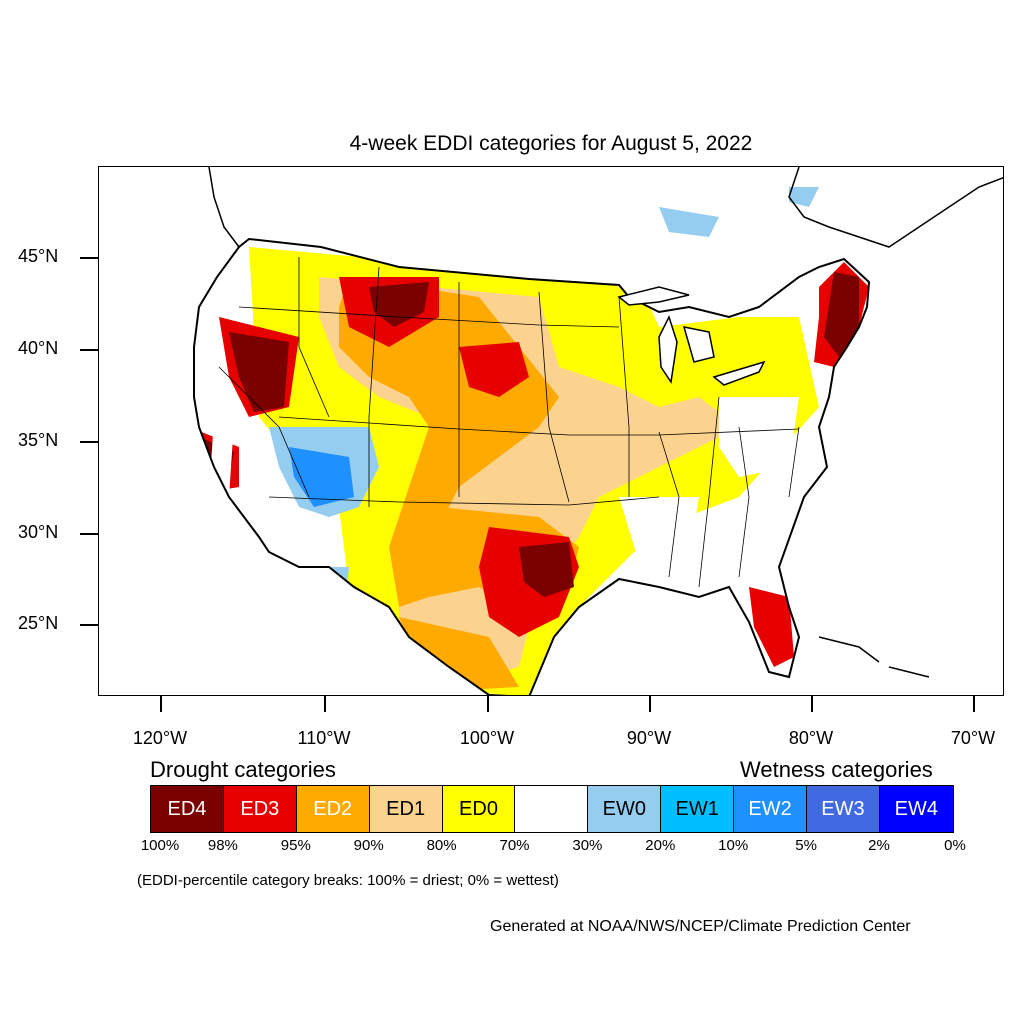 This screenshot has height=1024, width=1024. Describe the element at coordinates (668, 350) in the screenshot. I see `lake-michigan` at that location.